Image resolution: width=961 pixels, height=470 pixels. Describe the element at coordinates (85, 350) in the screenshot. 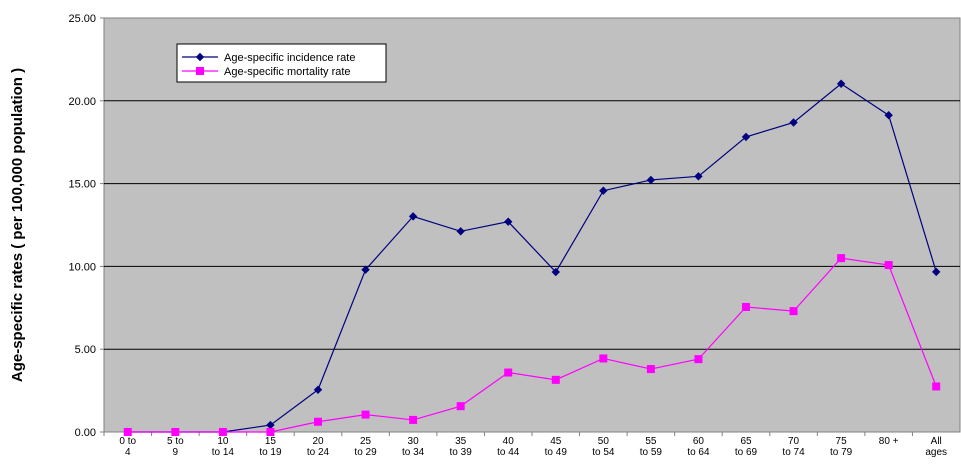

I see `y-tick-label: 5.00` at that location.